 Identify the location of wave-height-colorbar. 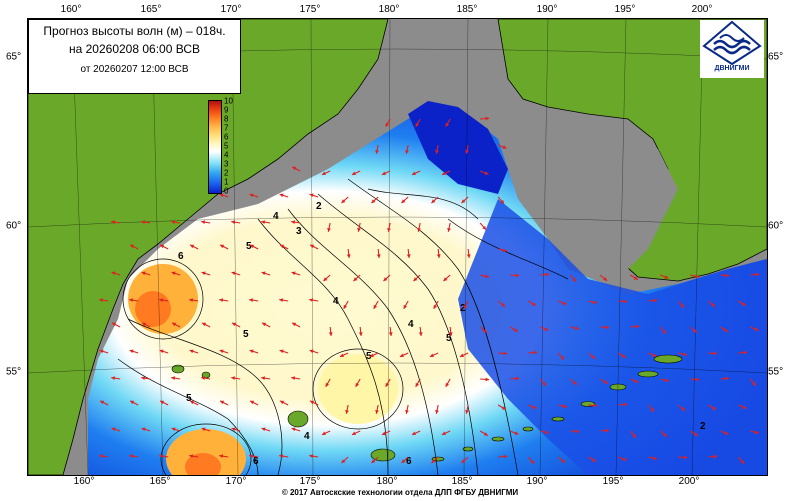
(215, 147).